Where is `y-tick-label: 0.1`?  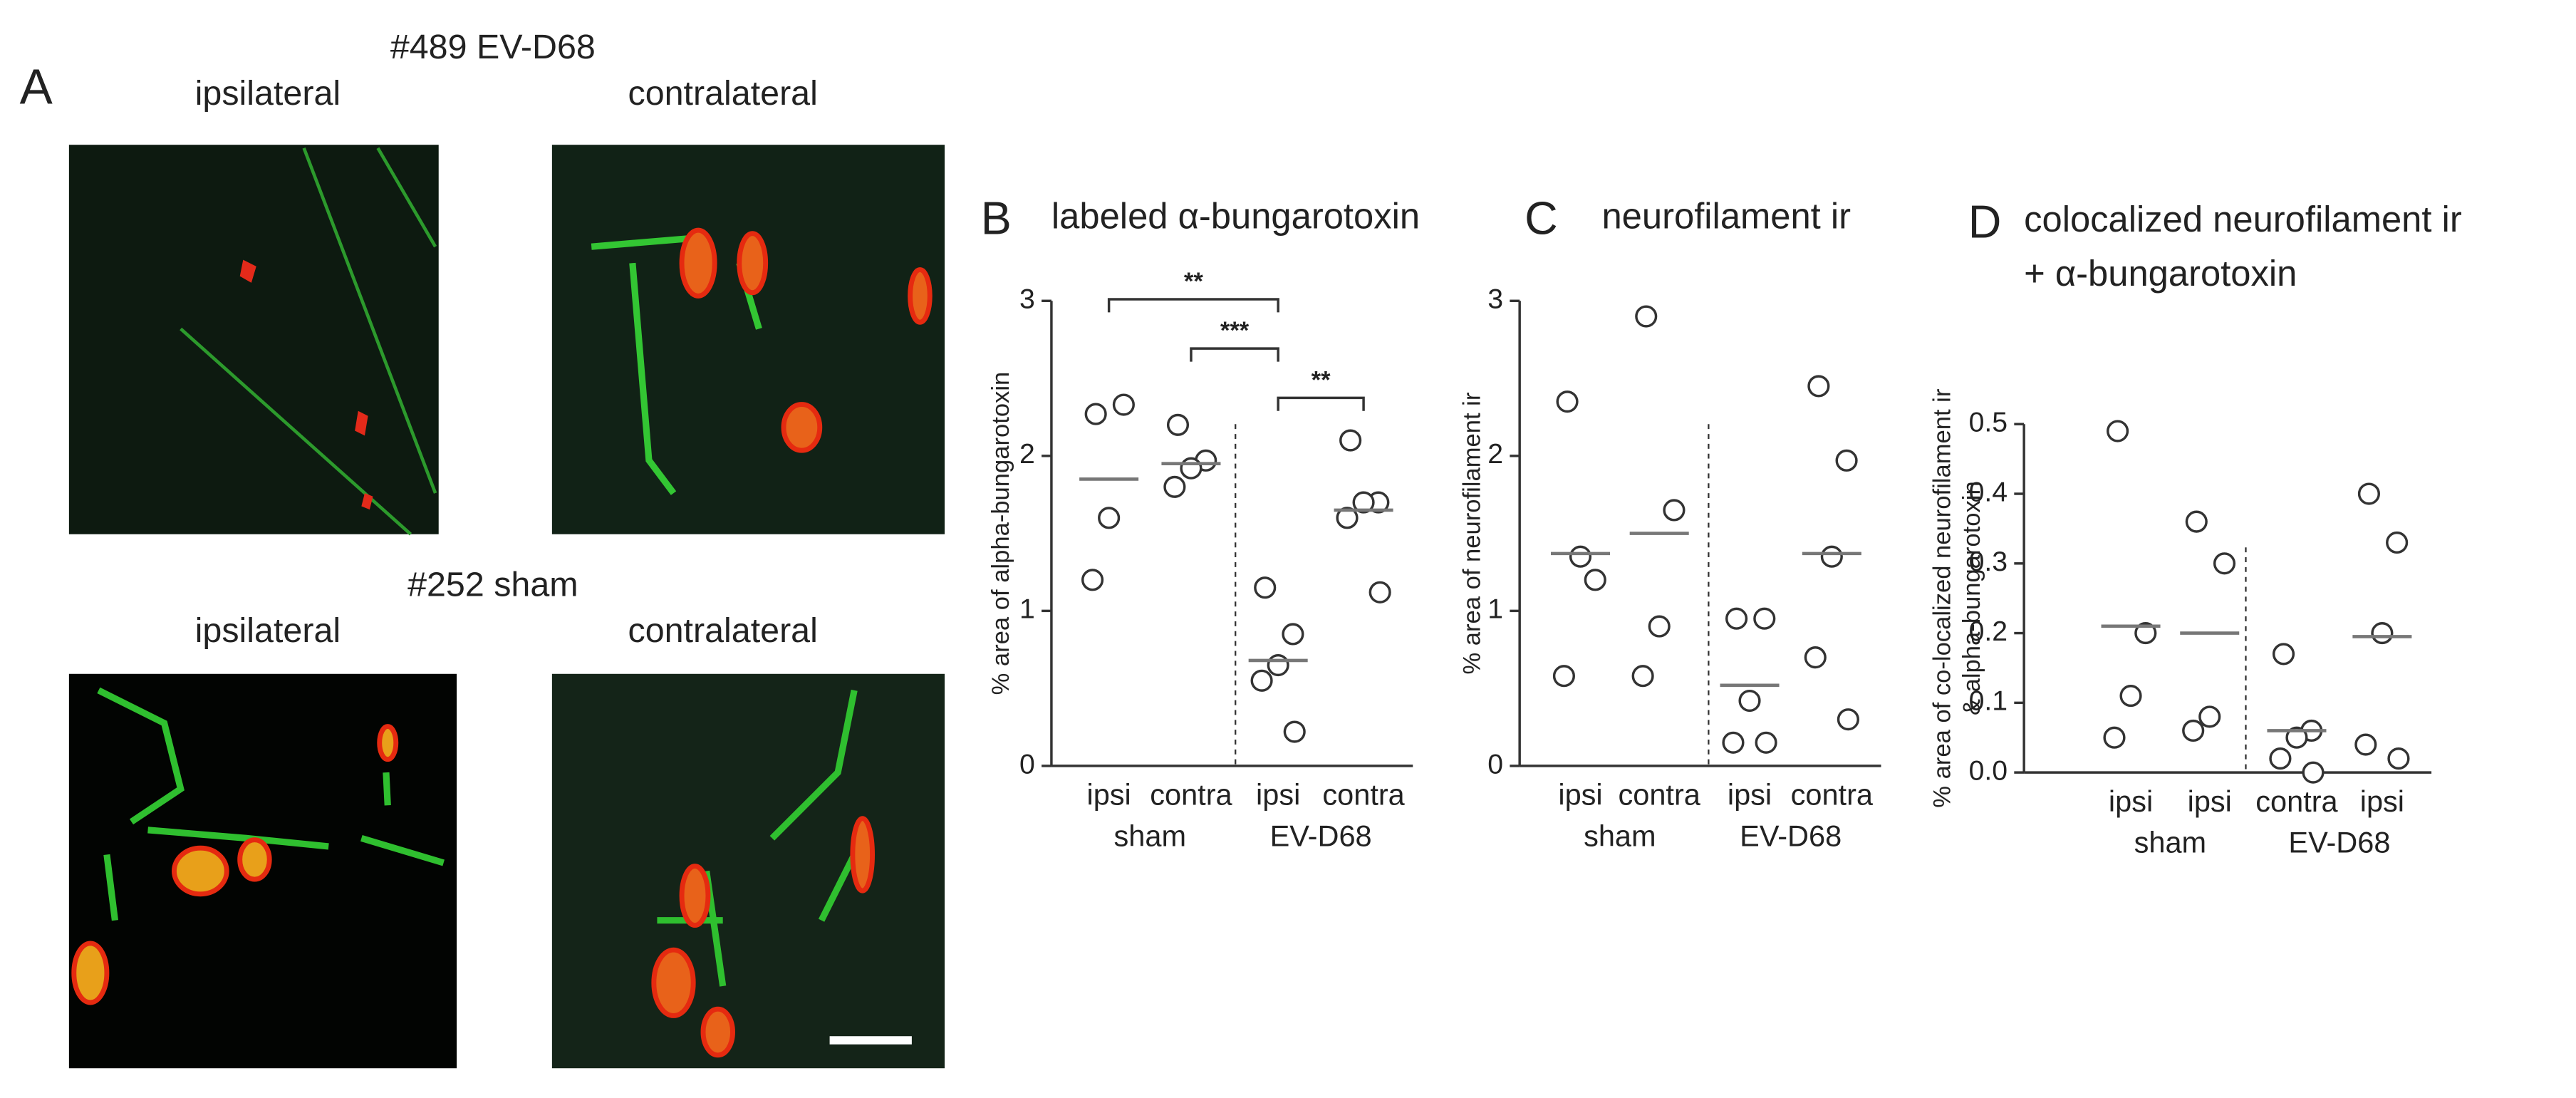
y-tick-label: 0.1 is located at coordinates (1988, 702).